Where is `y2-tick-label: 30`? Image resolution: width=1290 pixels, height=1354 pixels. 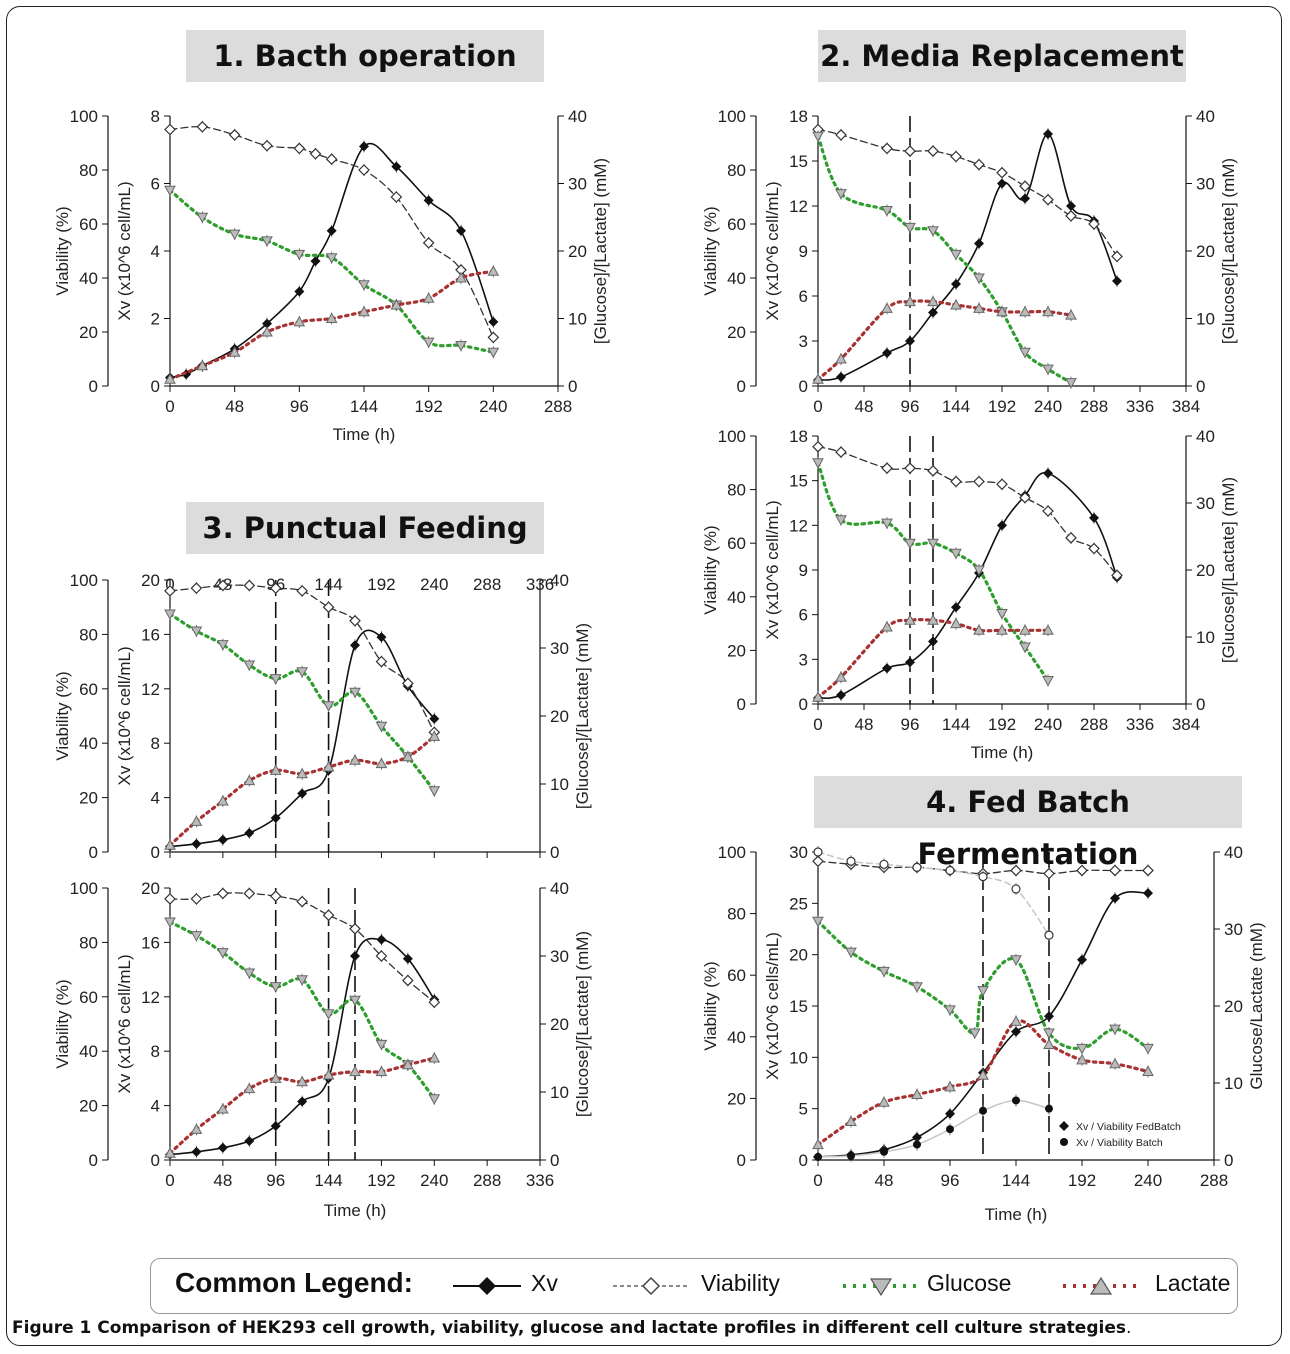
y2-tick-label: 30 is located at coordinates (798, 852).